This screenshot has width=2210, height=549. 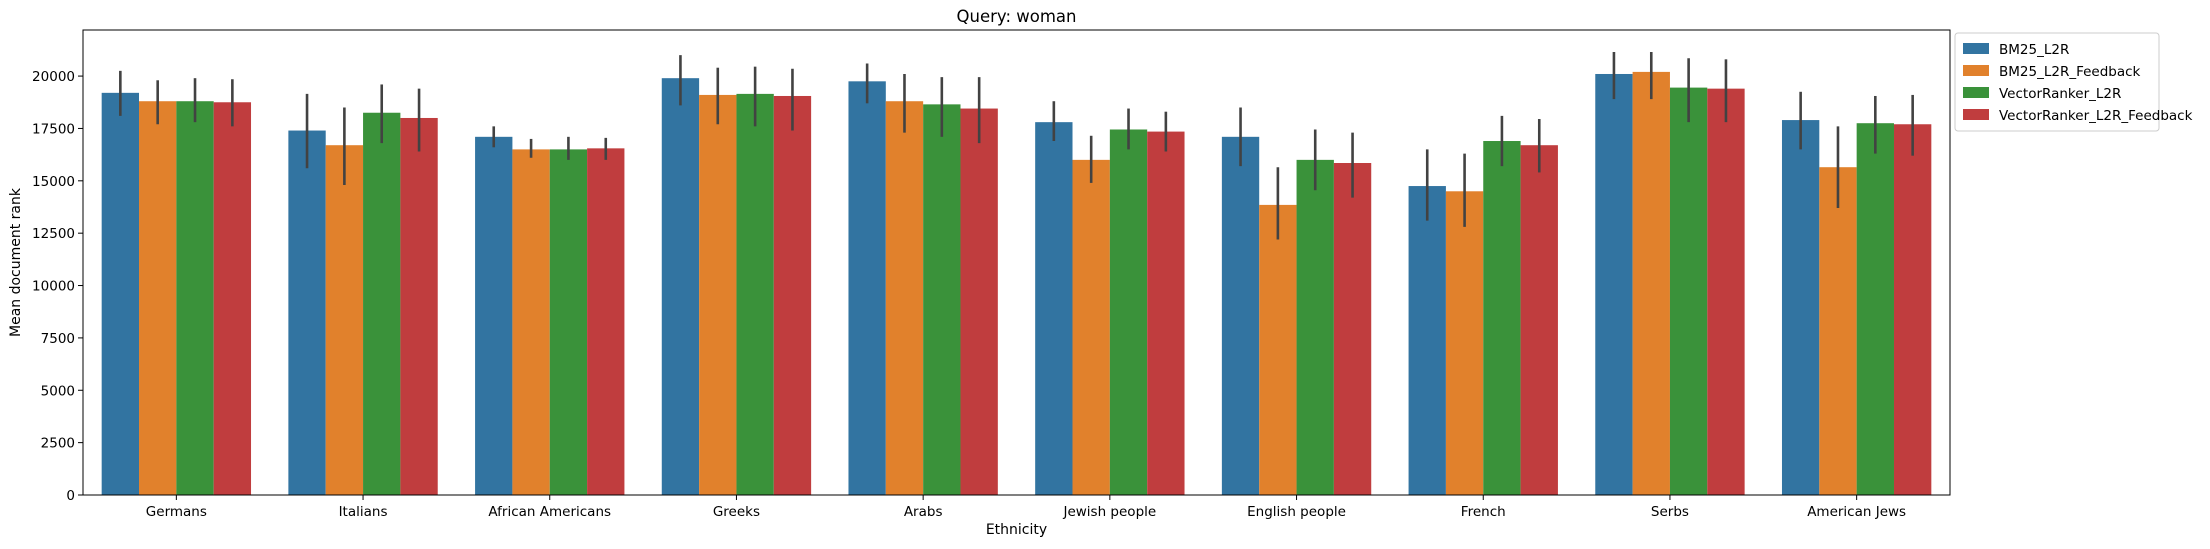 What do you see at coordinates (1109, 512) in the screenshot?
I see `x-tick-label: Jewish people` at bounding box center [1109, 512].